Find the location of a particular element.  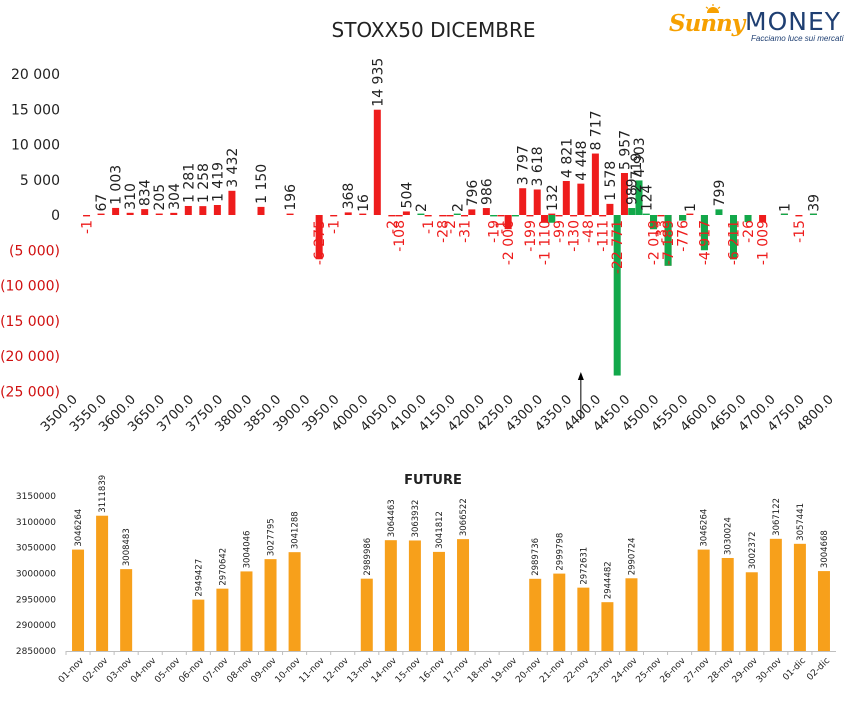

bar-data-label: -1 is located at coordinates (429, 227).